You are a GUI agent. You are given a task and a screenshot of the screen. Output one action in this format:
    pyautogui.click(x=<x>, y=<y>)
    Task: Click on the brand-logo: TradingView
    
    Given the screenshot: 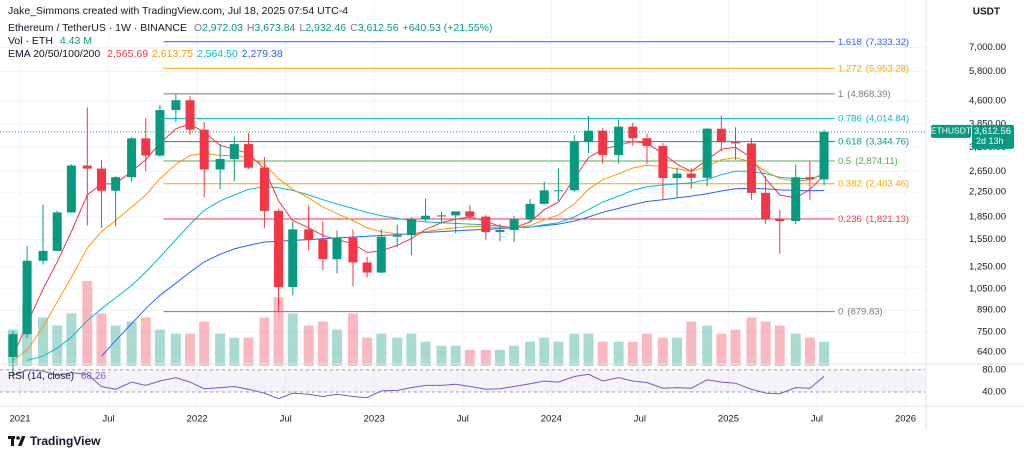 What is the action you would take?
    pyautogui.click(x=54, y=441)
    